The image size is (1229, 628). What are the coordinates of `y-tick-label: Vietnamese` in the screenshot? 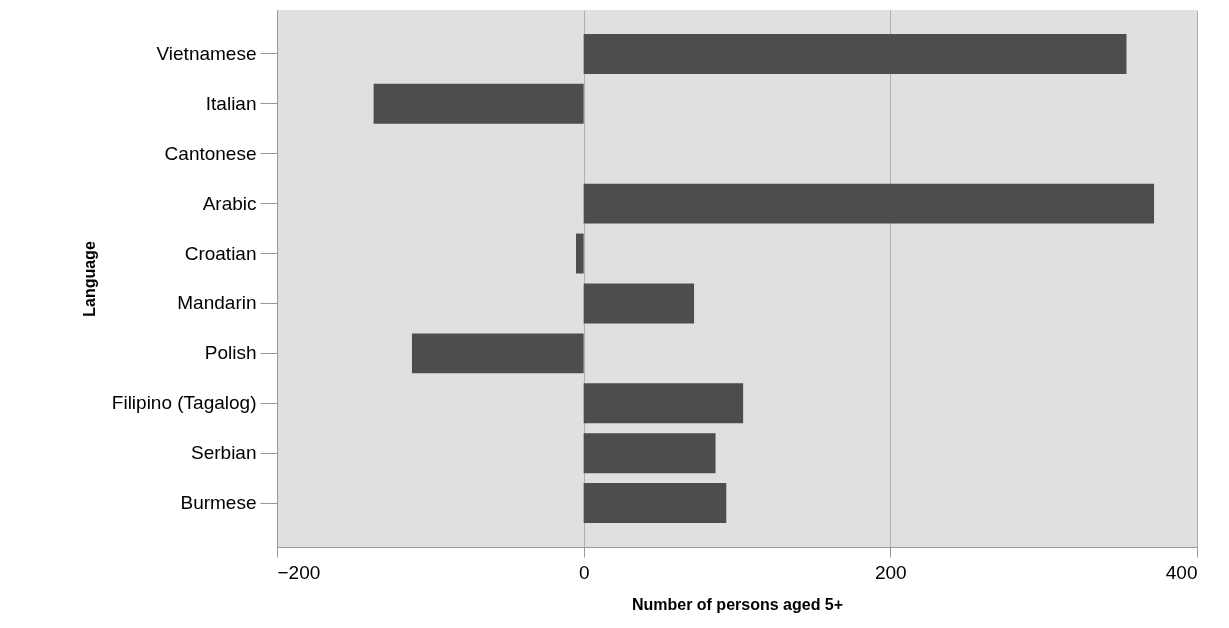 It's located at (206, 53).